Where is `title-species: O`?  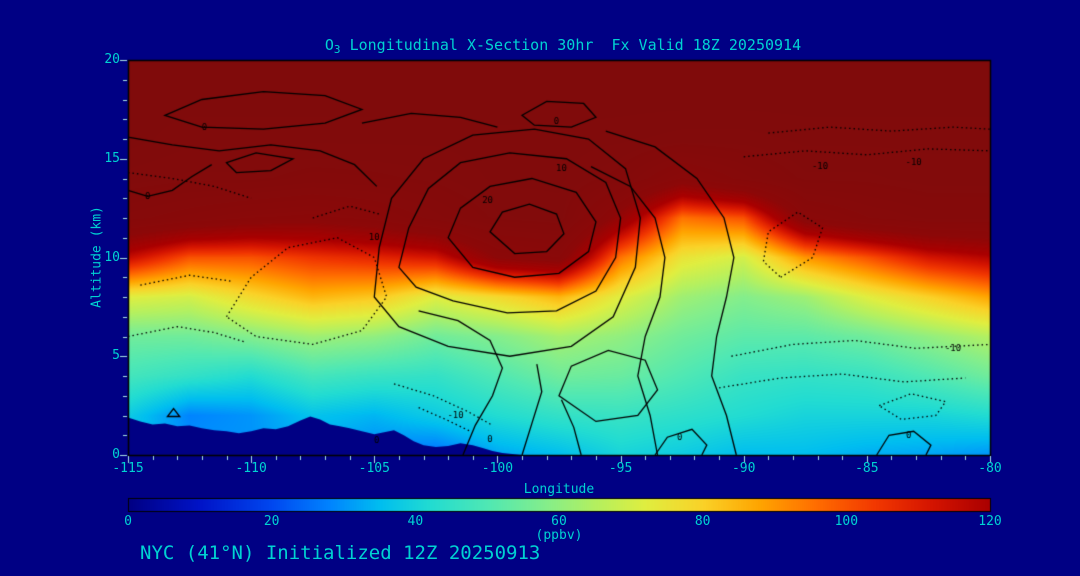
title-species: O is located at coordinates (329, 45).